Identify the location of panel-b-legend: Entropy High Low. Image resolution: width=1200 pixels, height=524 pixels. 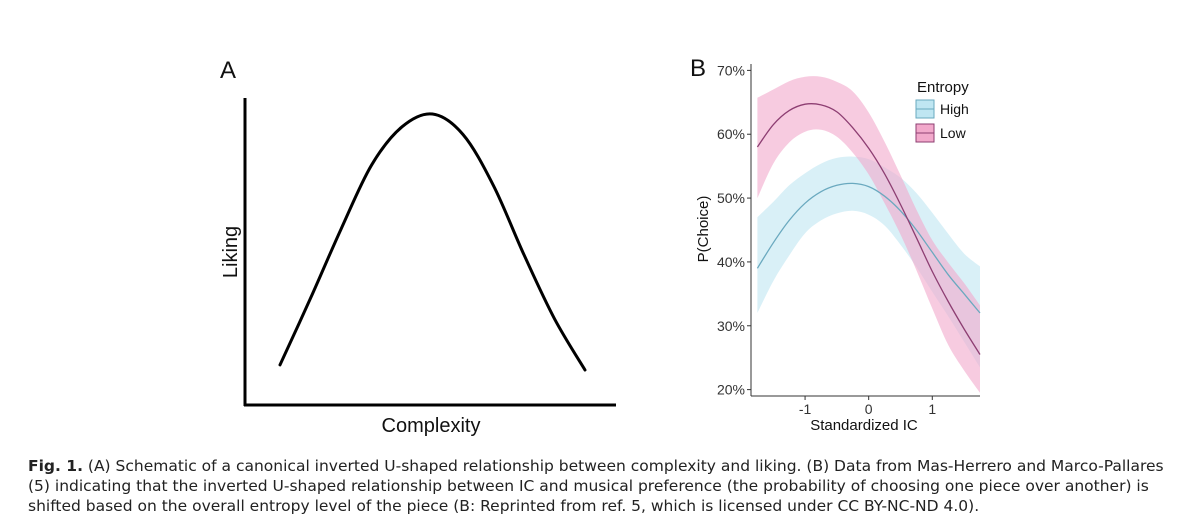
(942, 111).